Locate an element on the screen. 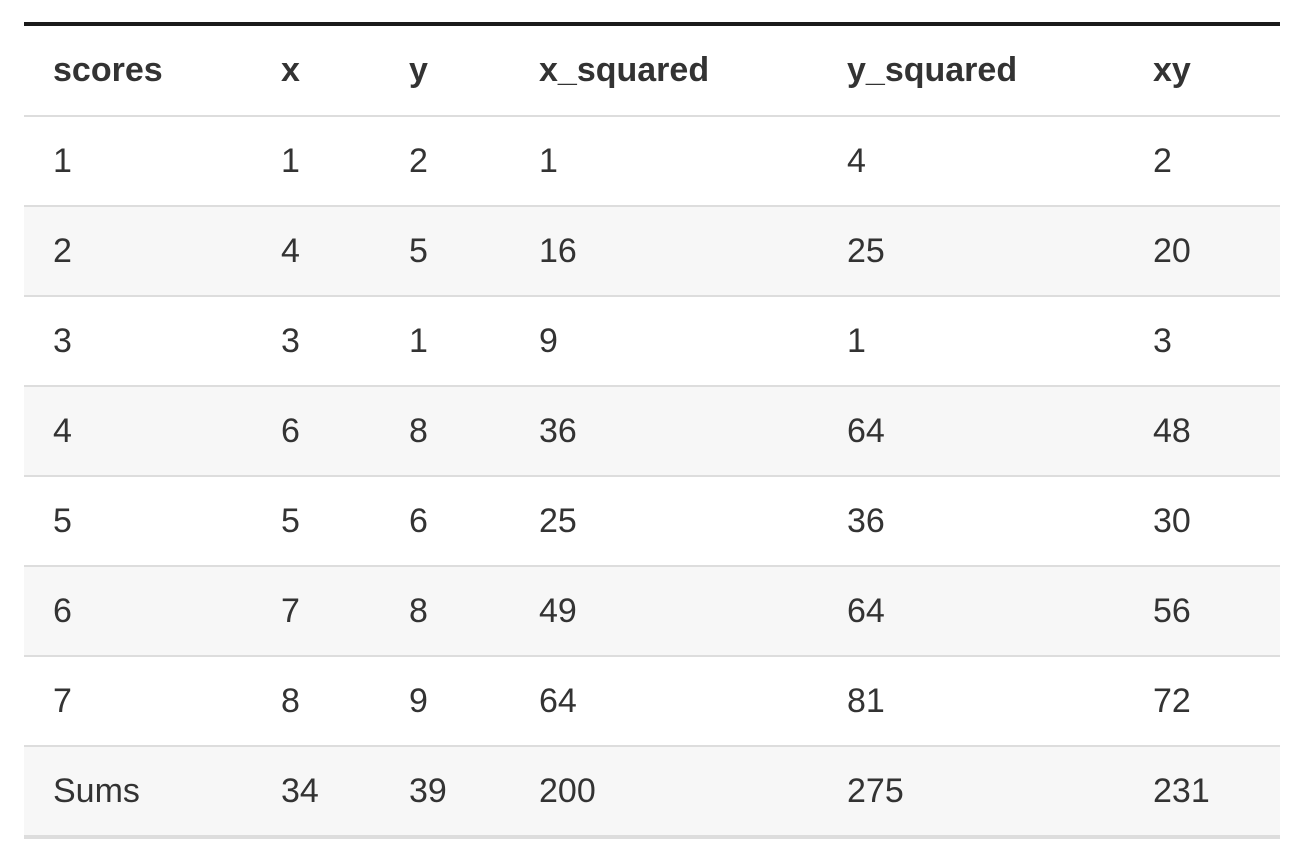  table-row: 6 7 8 49 64 56 is located at coordinates (652, 610).